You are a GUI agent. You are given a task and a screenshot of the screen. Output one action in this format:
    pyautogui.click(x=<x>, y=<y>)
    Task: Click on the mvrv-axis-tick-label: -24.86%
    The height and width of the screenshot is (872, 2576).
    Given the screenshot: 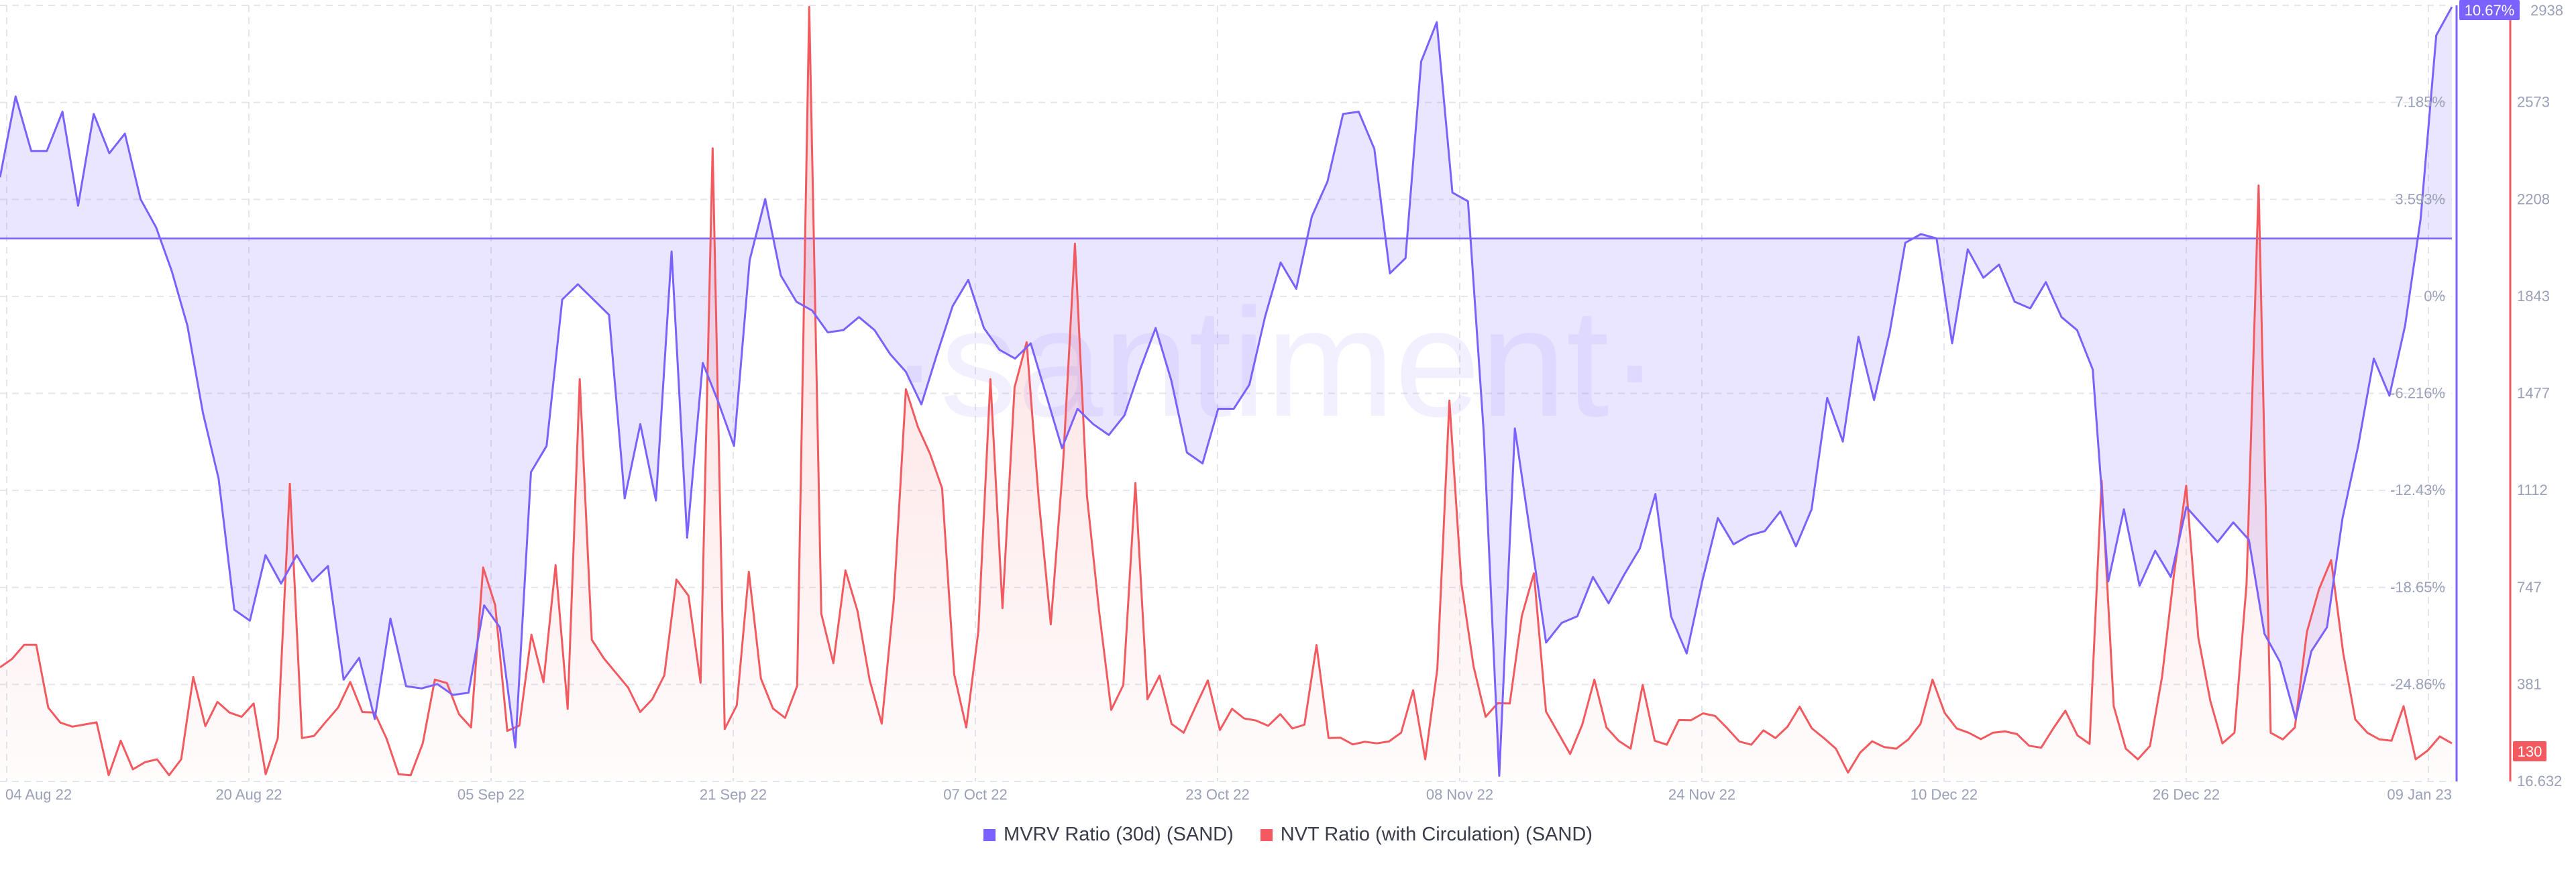 What is the action you would take?
    pyautogui.click(x=2417, y=684)
    